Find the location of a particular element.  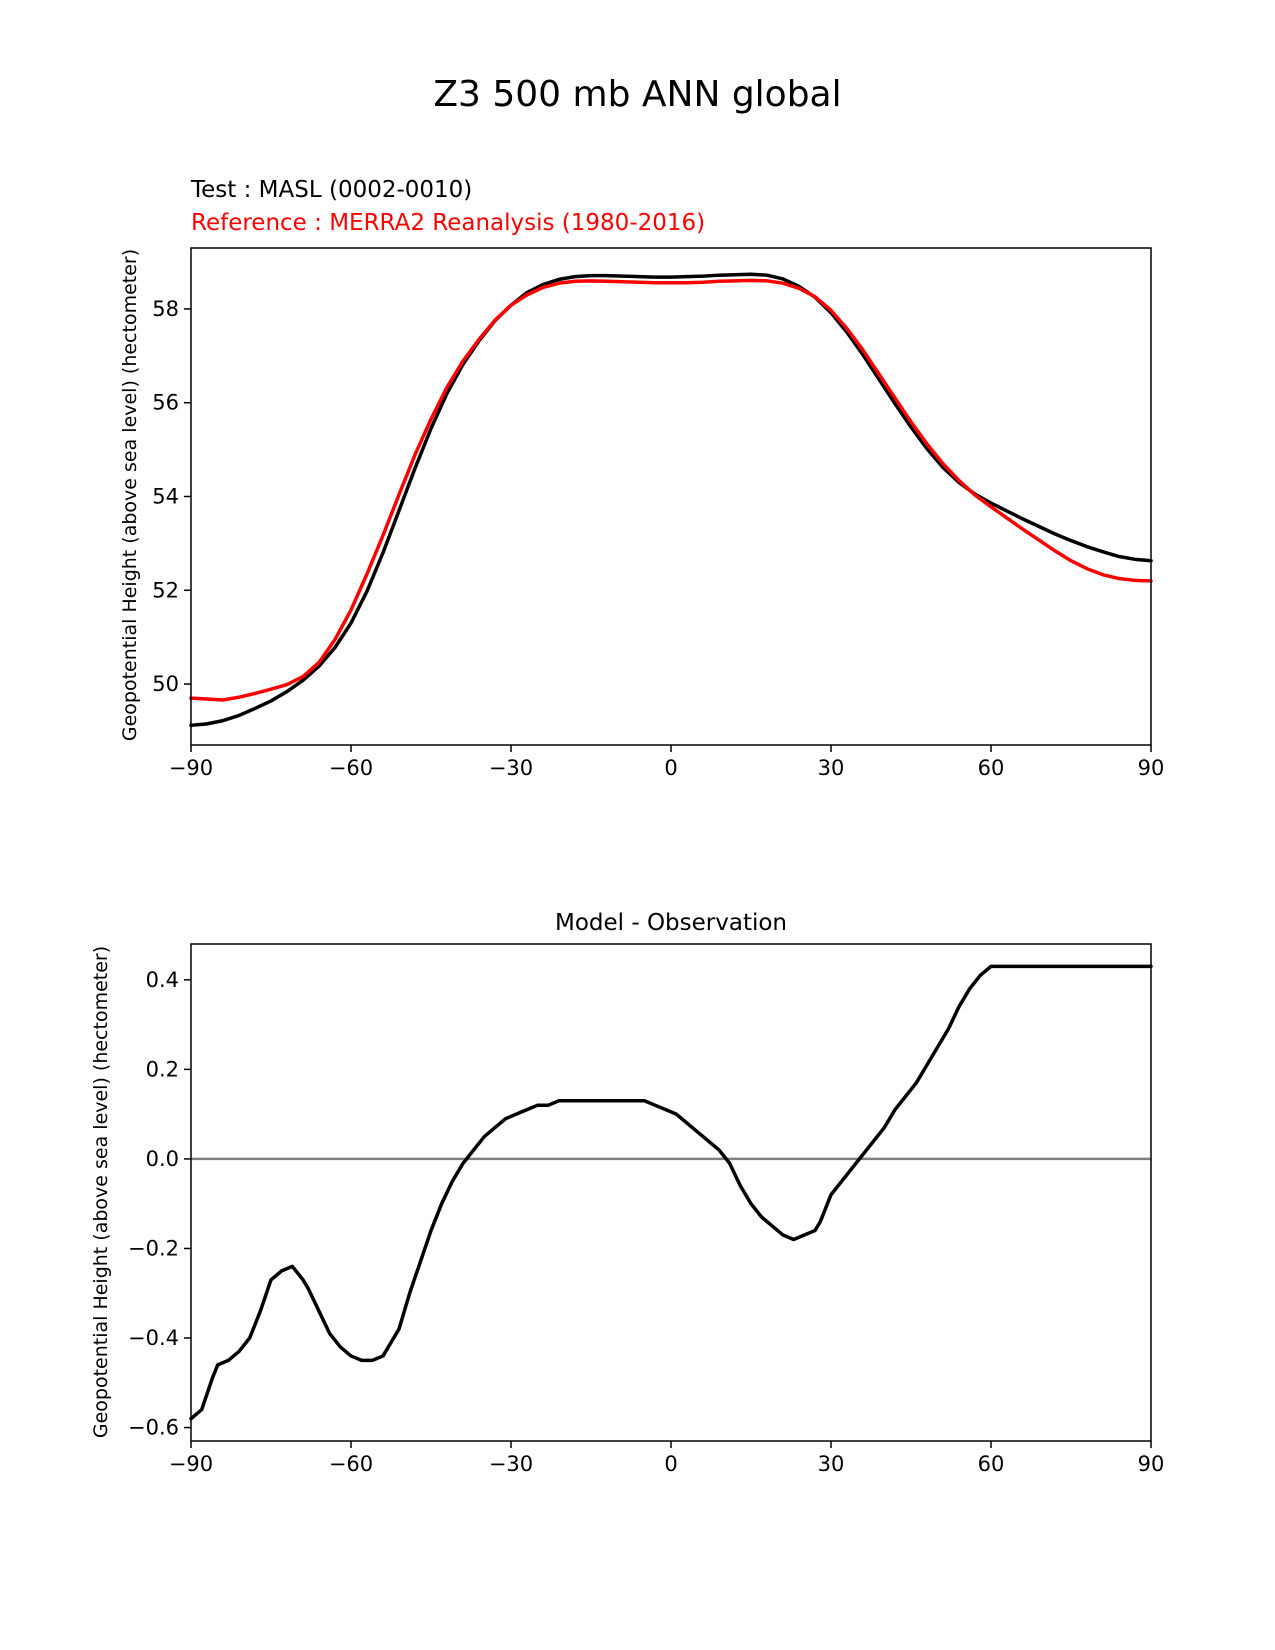

top-y-tick-label: 56 is located at coordinates (165, 403).